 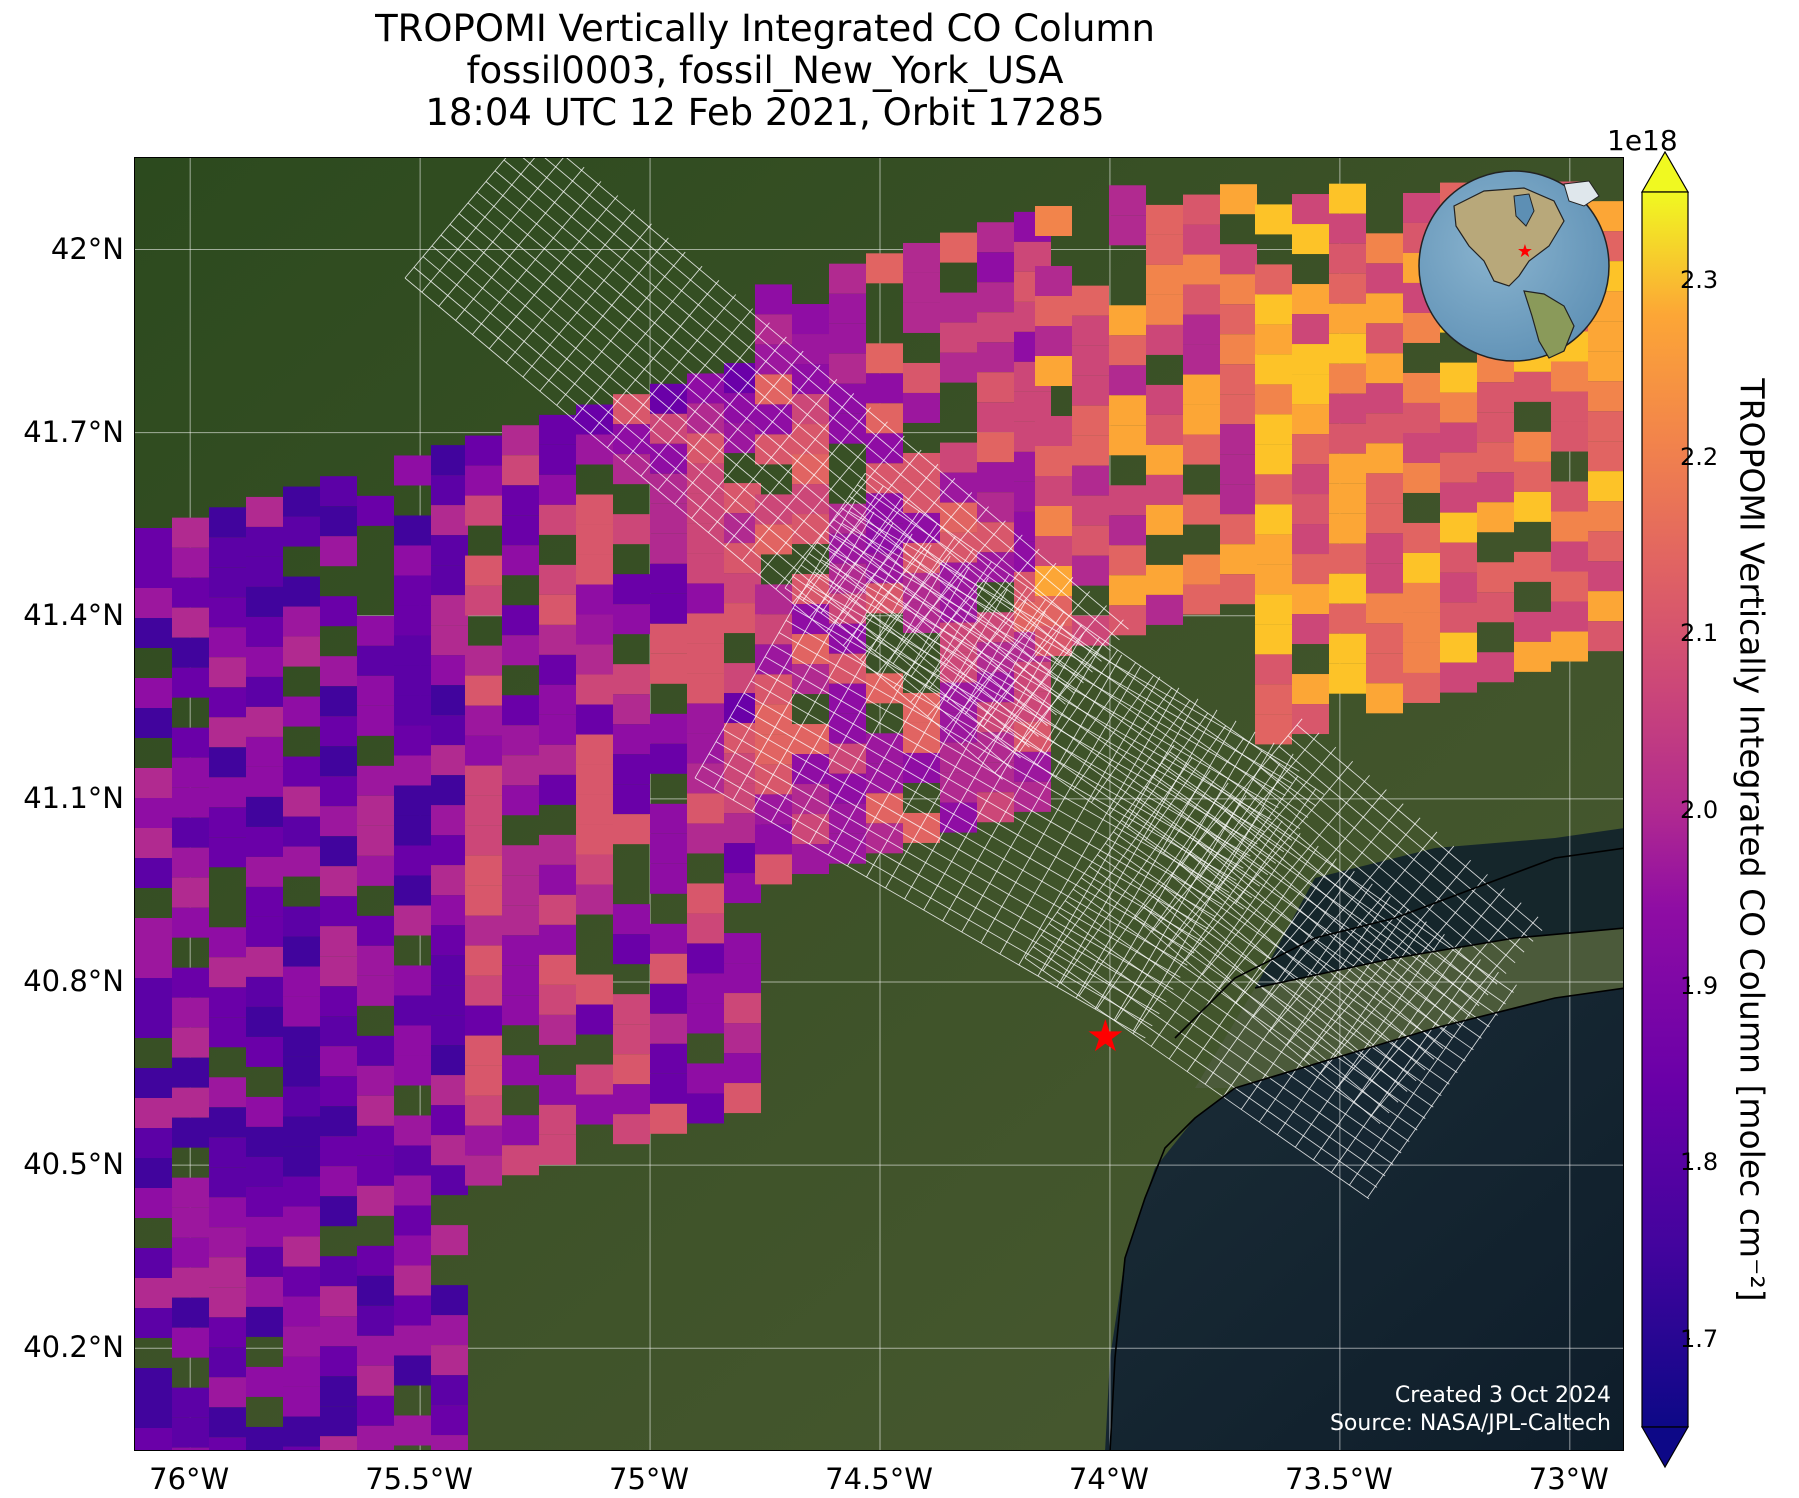 What do you see at coordinates (1699, 456) in the screenshot?
I see `colorbar-tick-label: 2.2` at bounding box center [1699, 456].